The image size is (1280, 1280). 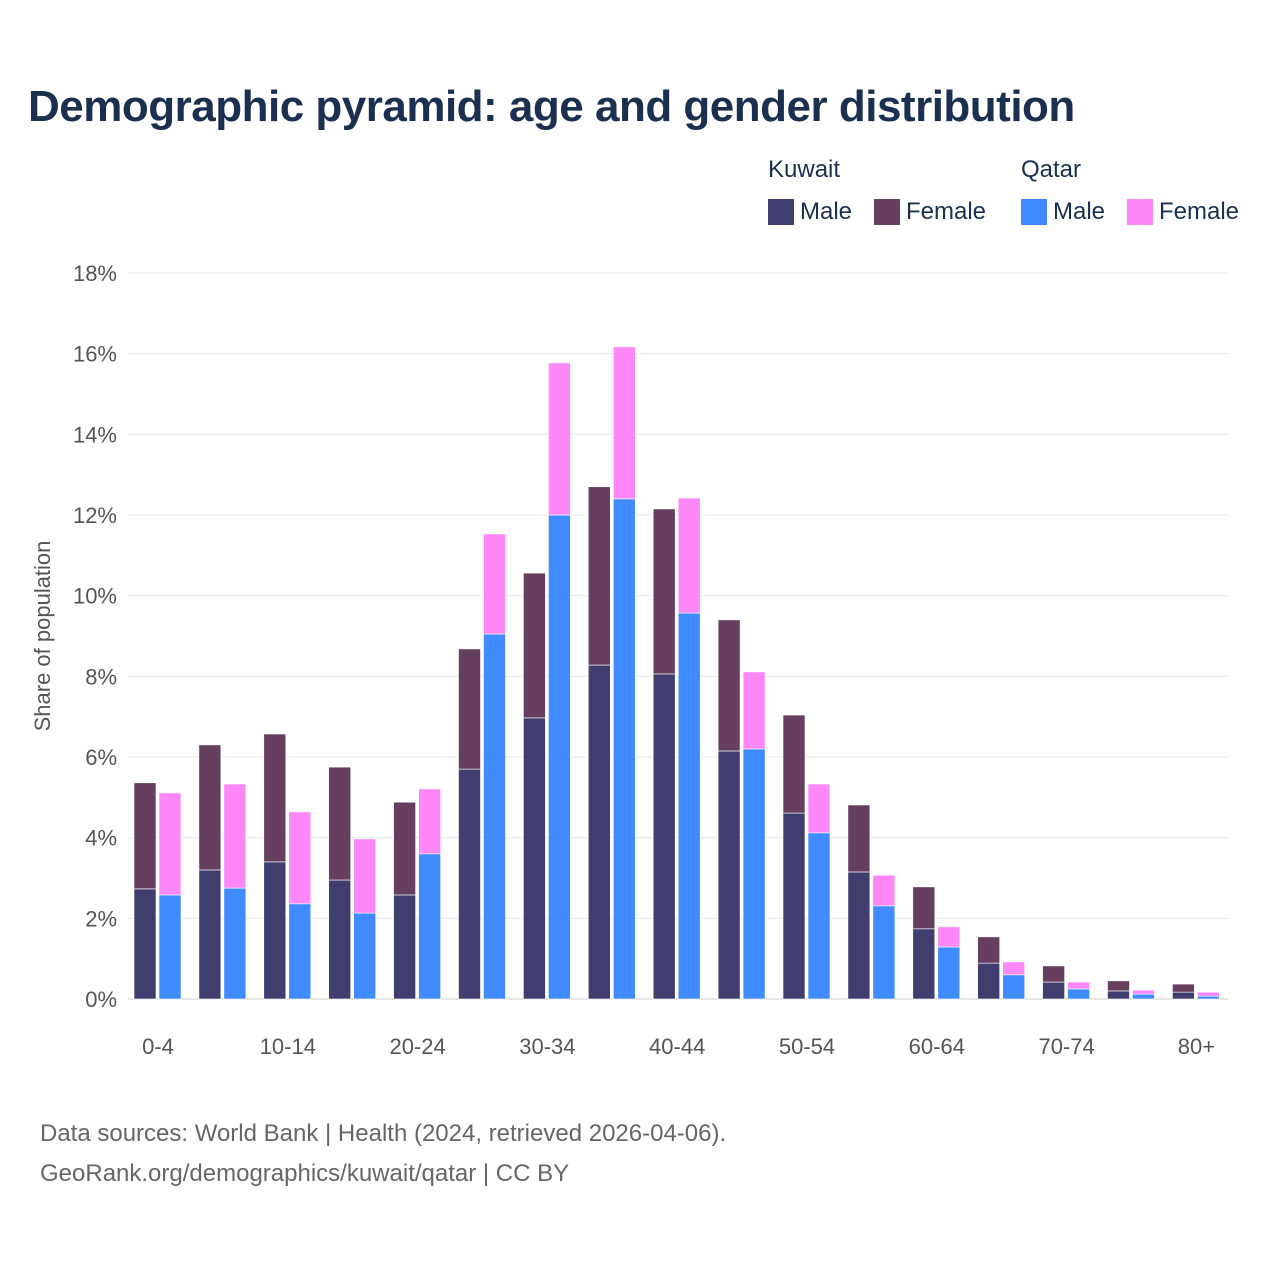 I want to click on legend-qatar-male: Male, so click(x=1063, y=212).